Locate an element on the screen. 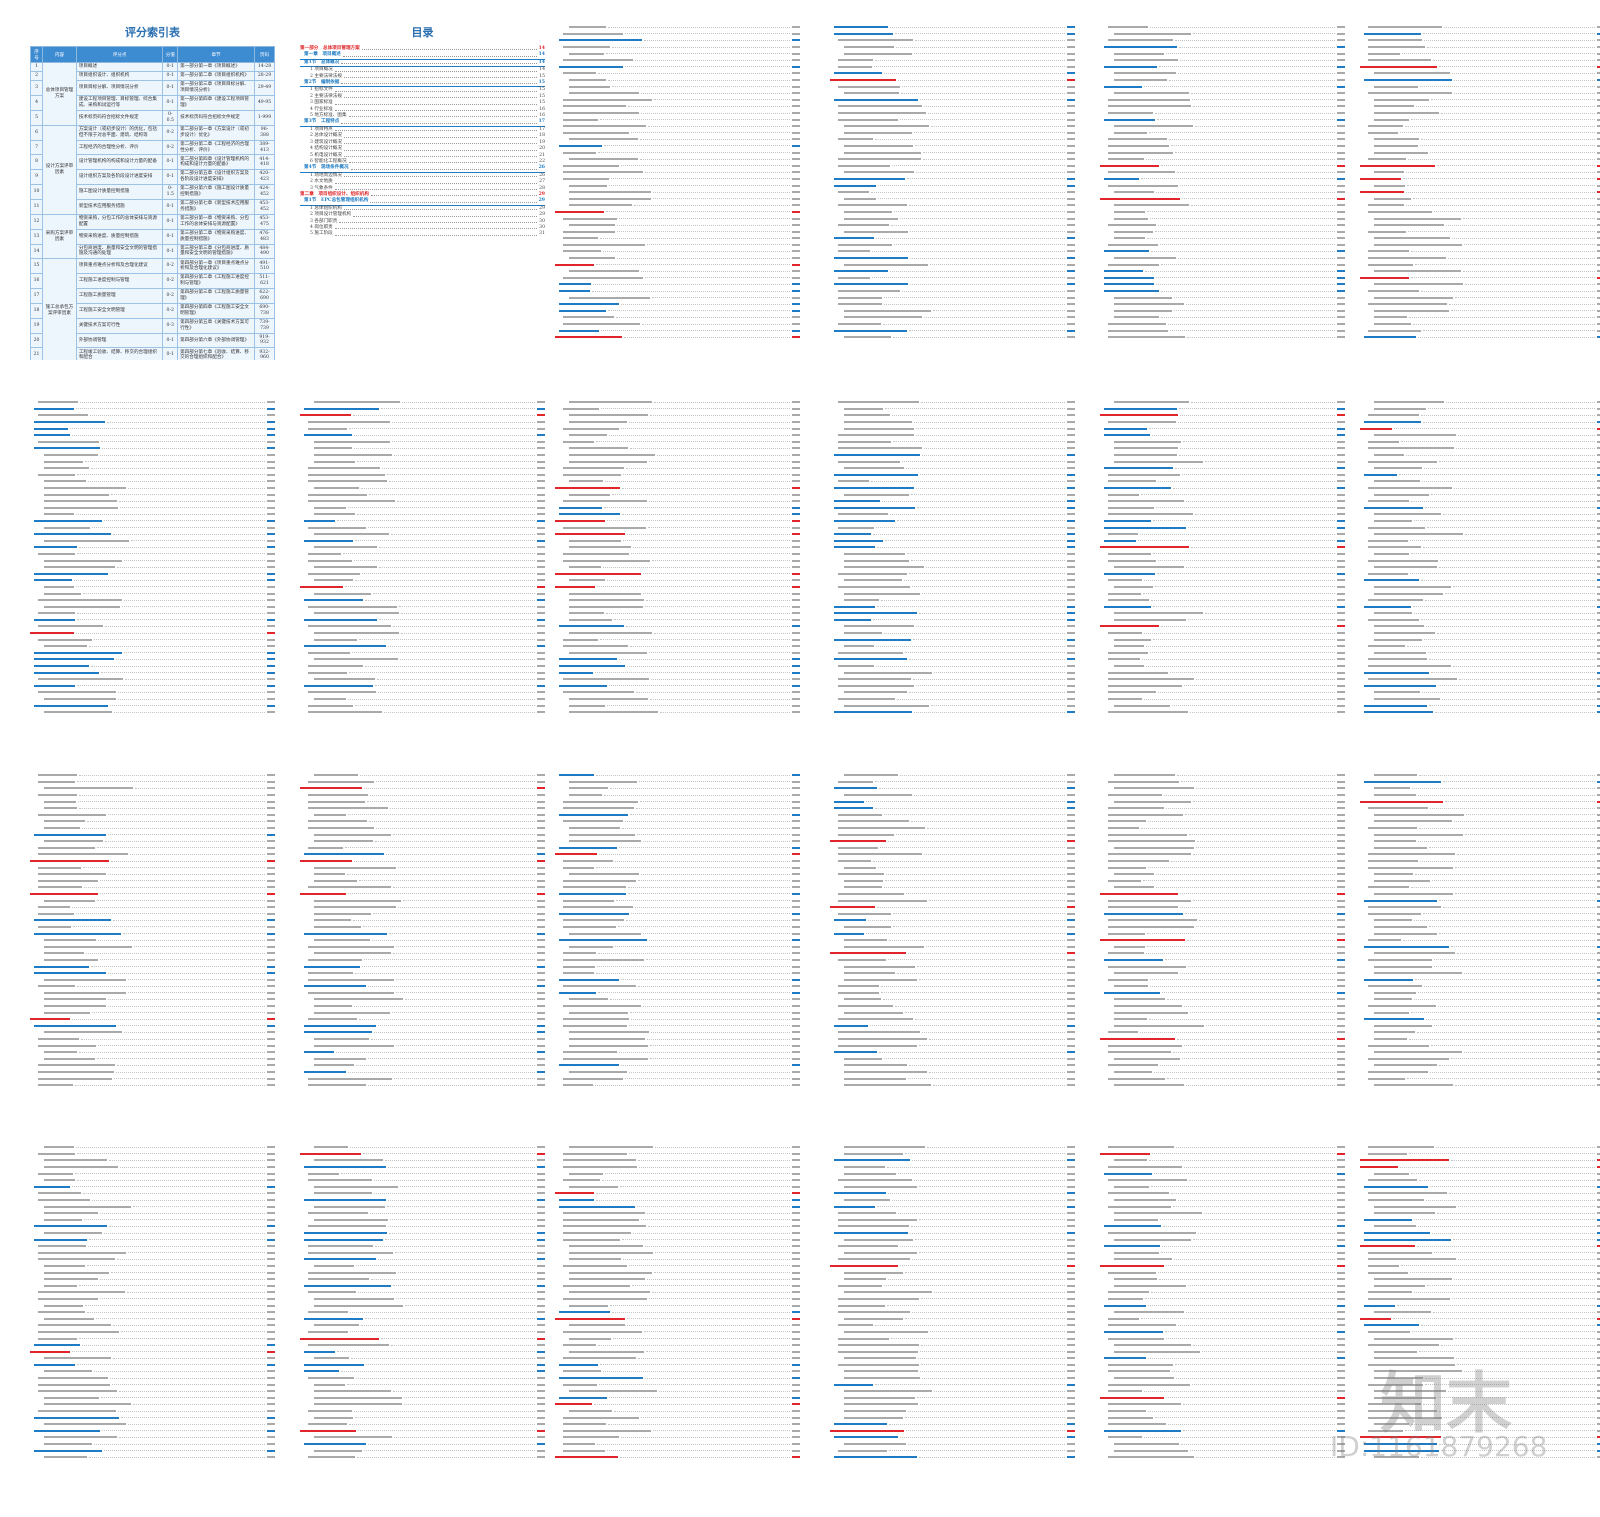 The width and height of the screenshot is (1600, 1517). cell-no: 13 is located at coordinates (37, 236).